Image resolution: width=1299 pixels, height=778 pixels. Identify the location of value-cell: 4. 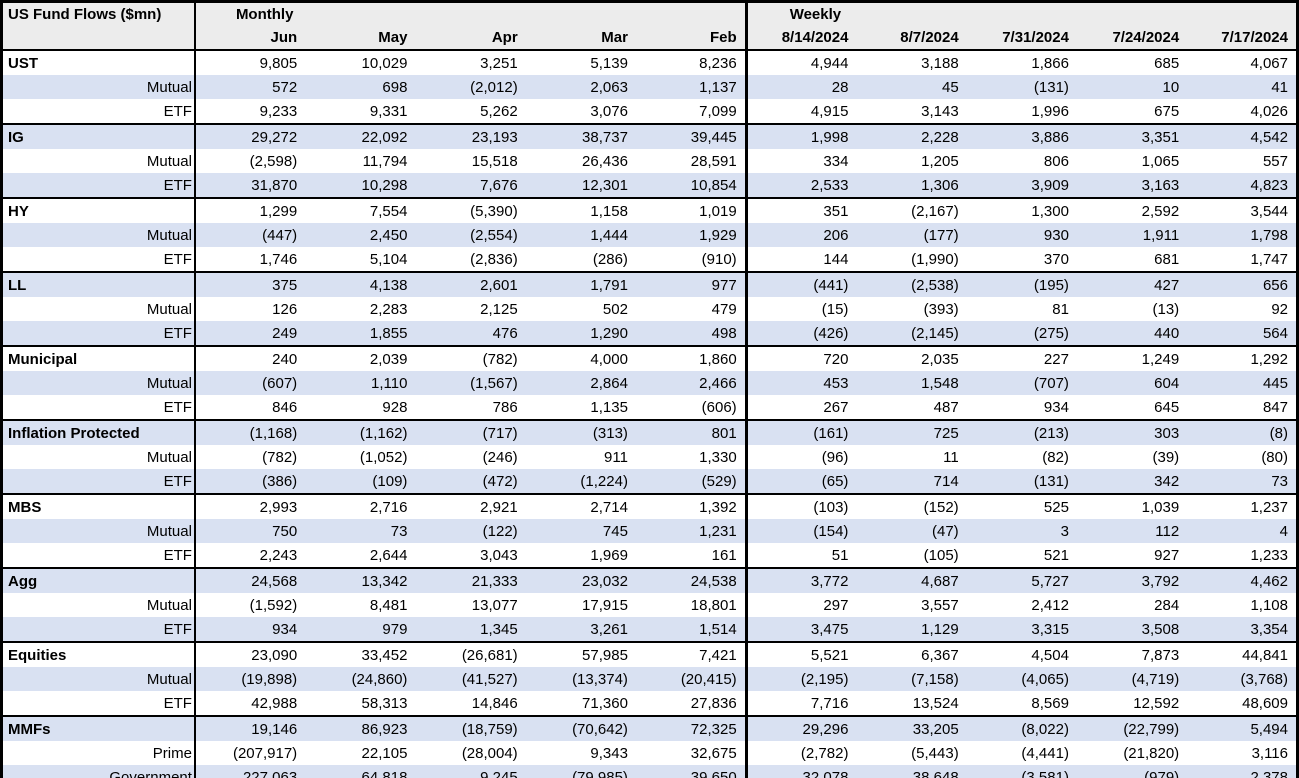
(1242, 531).